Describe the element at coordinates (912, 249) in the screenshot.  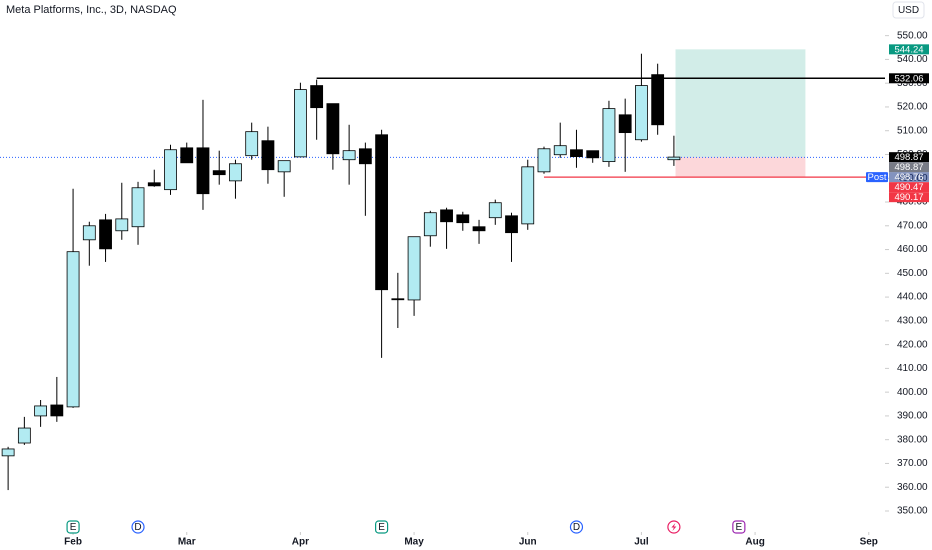
I see `y-tick-label: 460.00` at that location.